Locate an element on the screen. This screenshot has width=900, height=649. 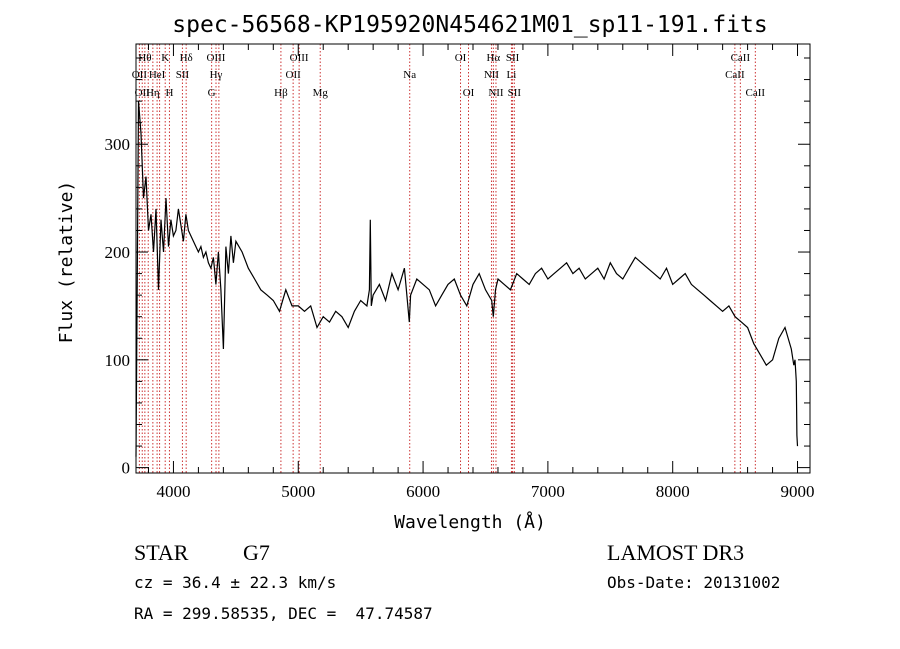
spectral-line-label-18-0: Na is located at coordinates (409, 75).